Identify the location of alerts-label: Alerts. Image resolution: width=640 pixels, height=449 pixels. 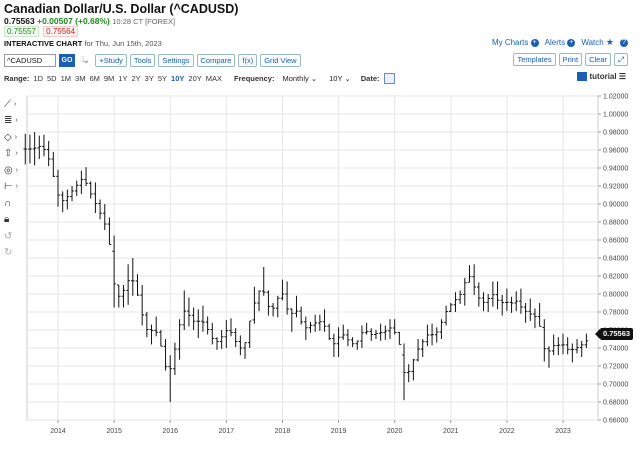
(555, 42).